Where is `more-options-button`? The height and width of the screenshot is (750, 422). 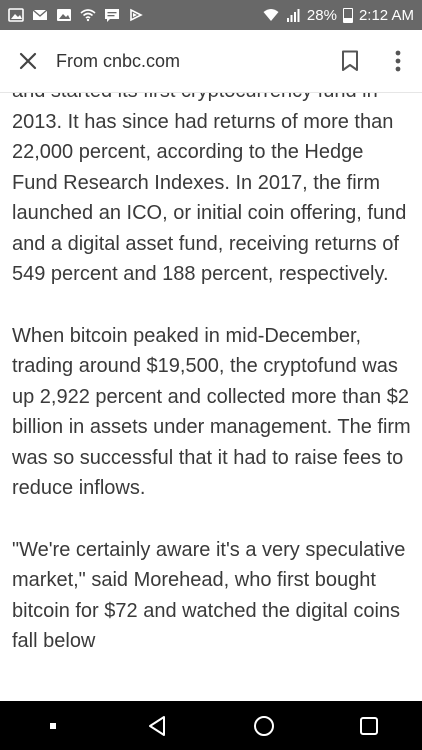
more-options-button is located at coordinates (398, 61).